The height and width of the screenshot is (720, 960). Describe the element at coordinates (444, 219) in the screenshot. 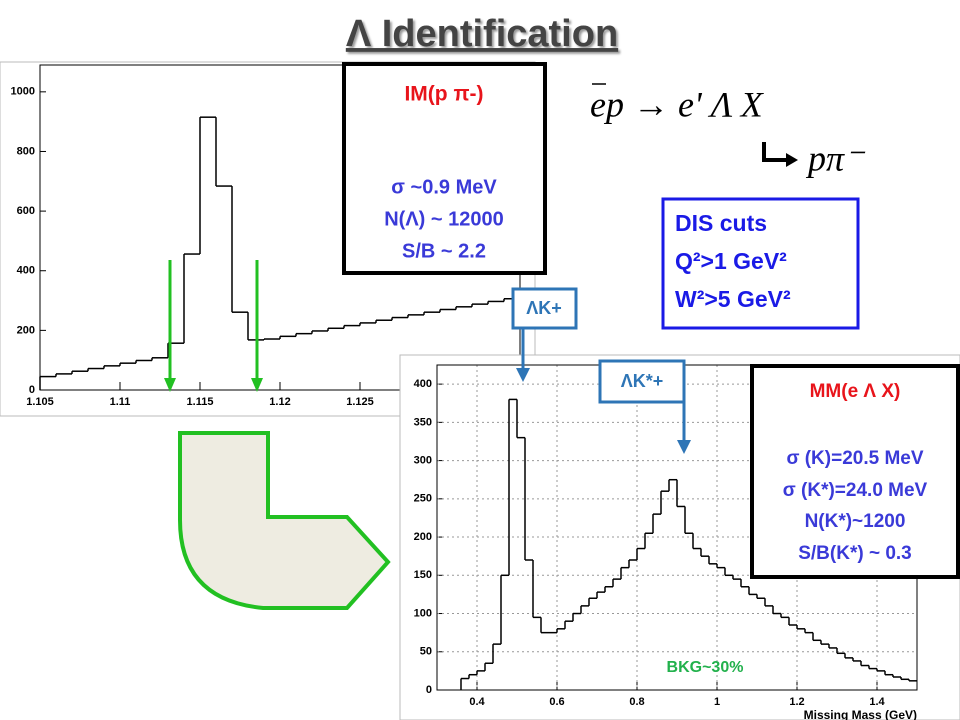

I see `im-line: N(Λ) ~ 12000` at that location.